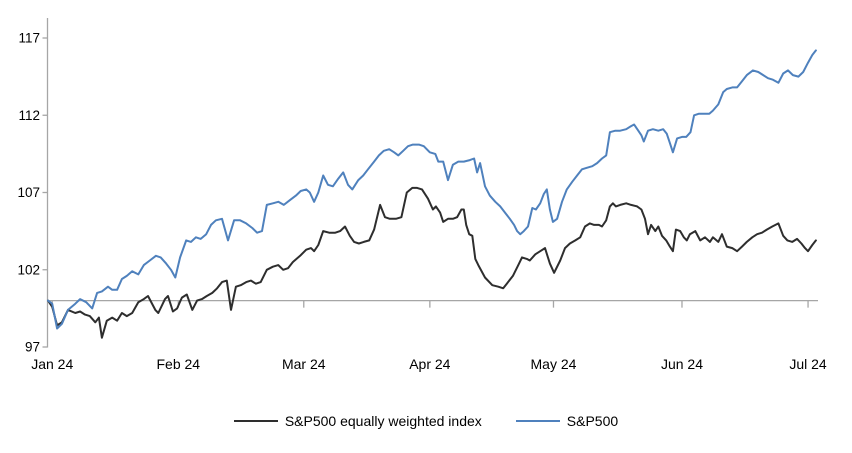 This screenshot has width=852, height=453. What do you see at coordinates (179, 364) in the screenshot?
I see `x-tick-label: Feb 24` at bounding box center [179, 364].